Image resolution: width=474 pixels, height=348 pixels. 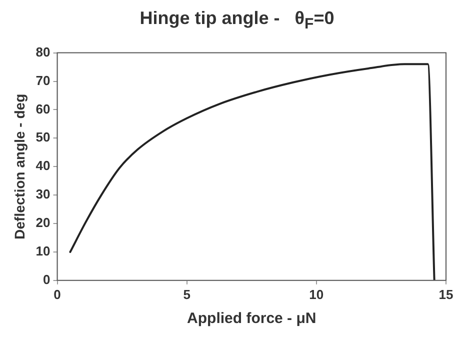 I want to click on x-tick-label: 10, so click(x=316, y=294).